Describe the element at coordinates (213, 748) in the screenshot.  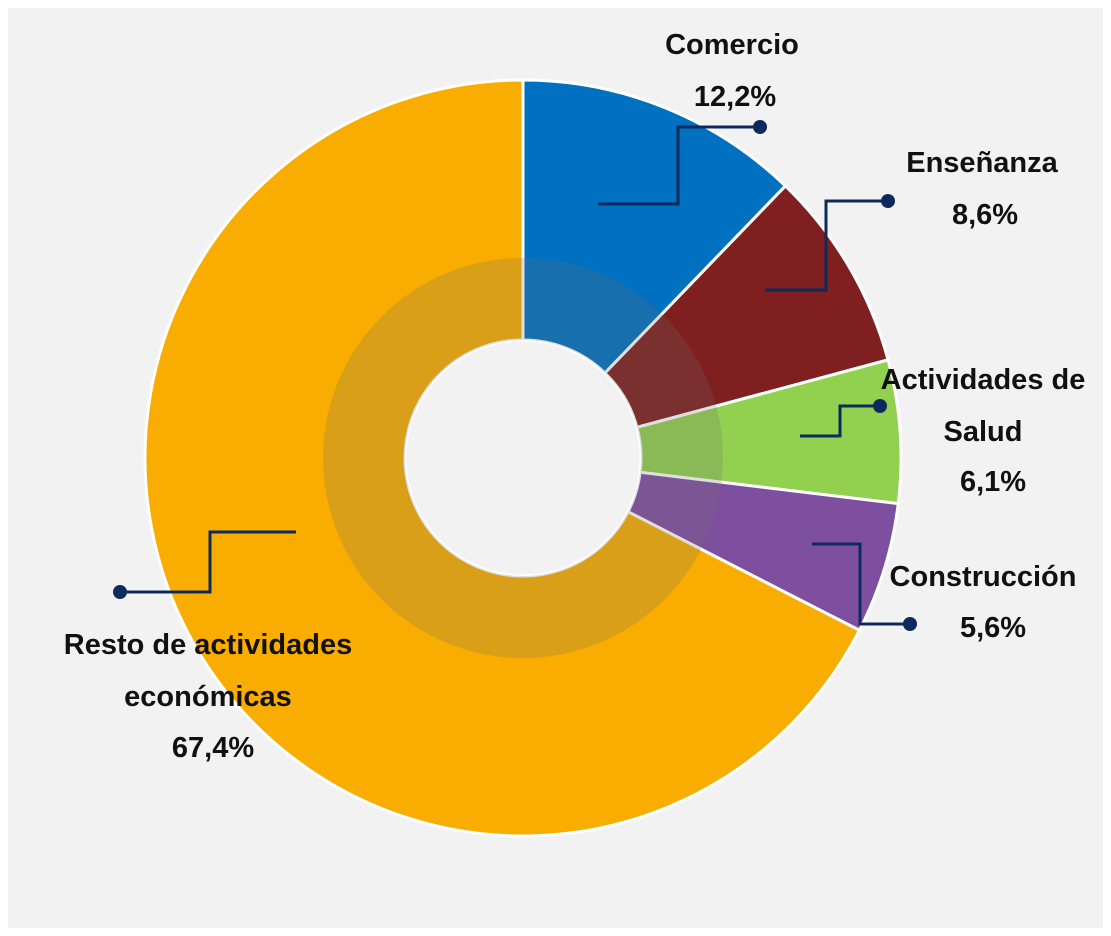
I see `value-label: 67,4%` at that location.